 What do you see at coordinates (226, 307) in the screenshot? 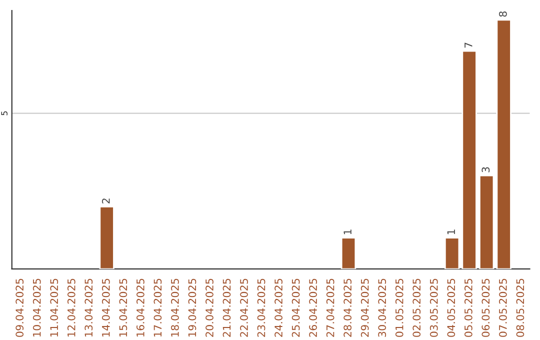
I see `x-tick-label: 21.04.2025` at bounding box center [226, 307].